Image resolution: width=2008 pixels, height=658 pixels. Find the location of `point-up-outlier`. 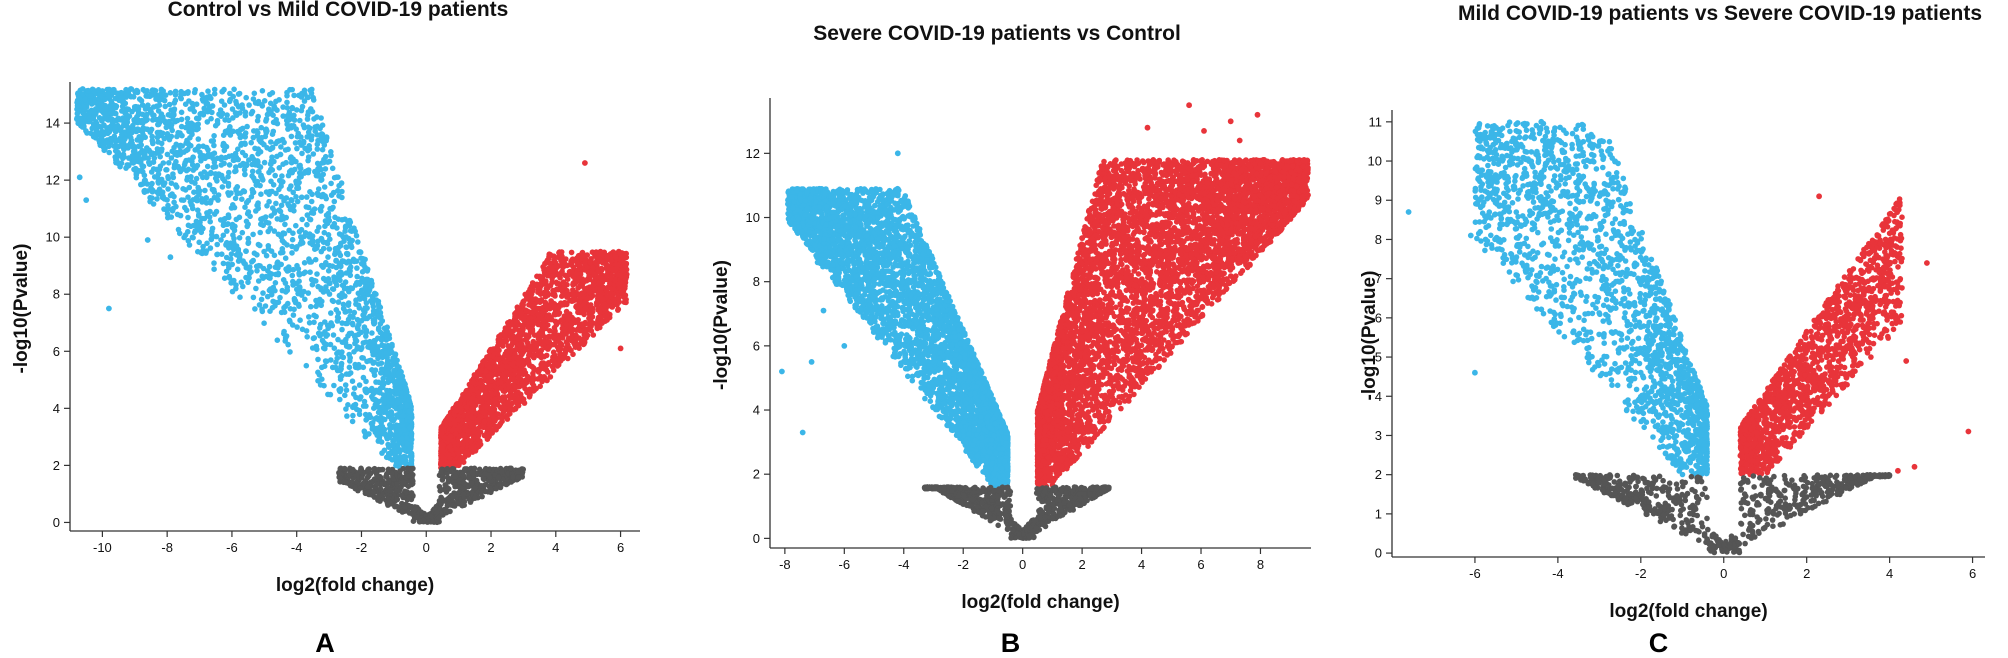

point-up-outlier is located at coordinates (594, 274).